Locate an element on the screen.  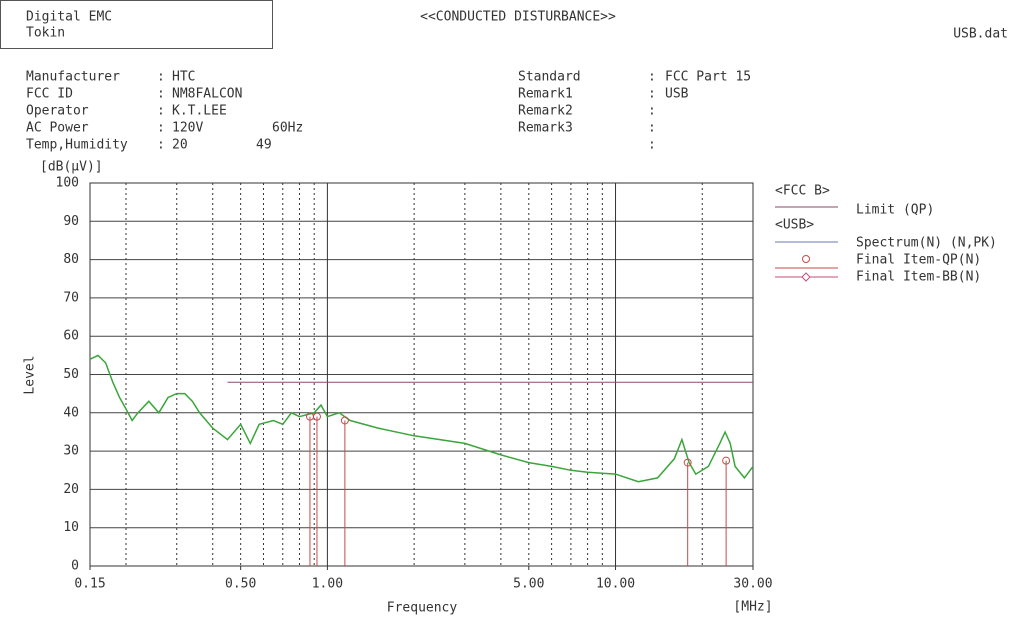
field-extra: 49 is located at coordinates (264, 145).